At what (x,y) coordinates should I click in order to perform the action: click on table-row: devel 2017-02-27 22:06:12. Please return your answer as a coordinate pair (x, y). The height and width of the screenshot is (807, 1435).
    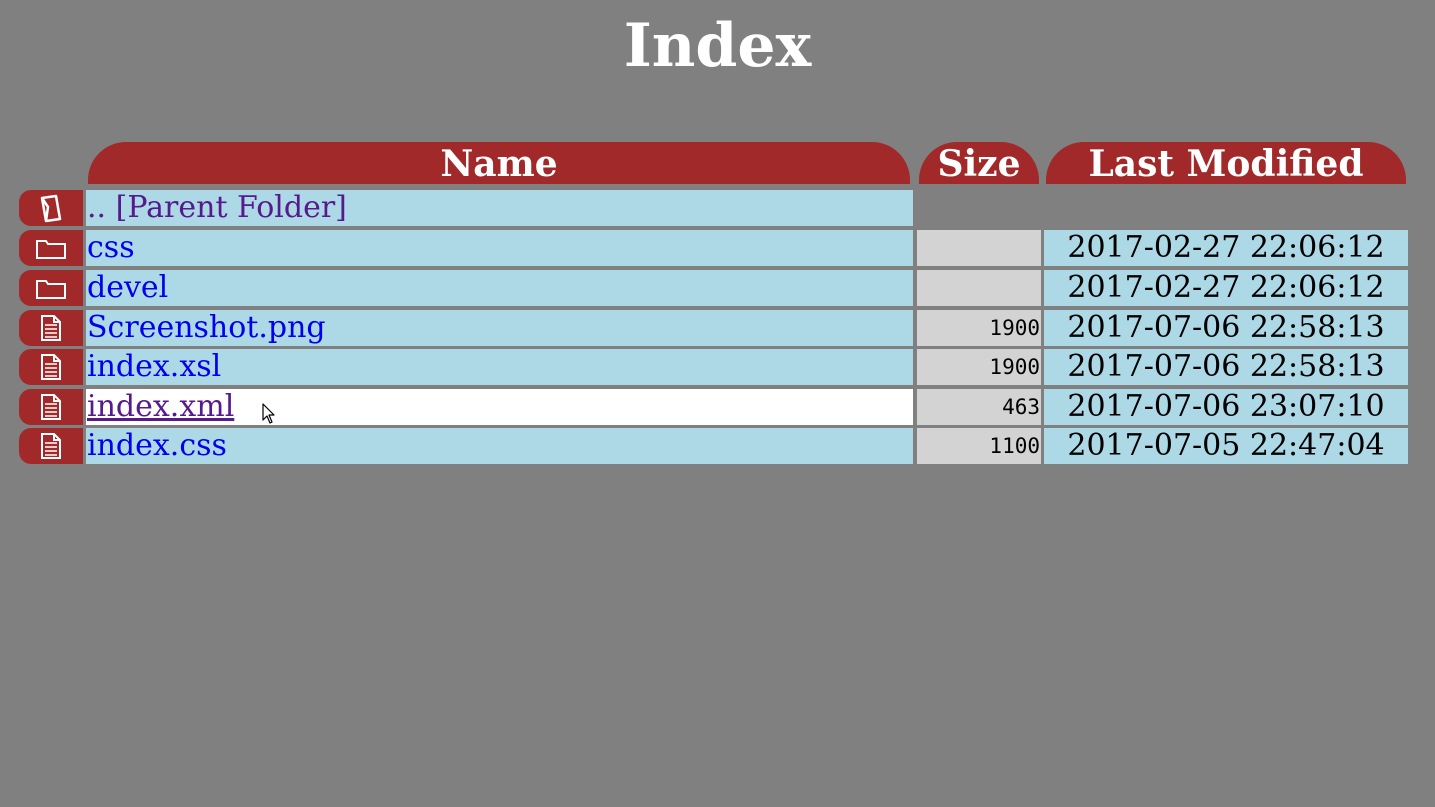
    Looking at the image, I should click on (717, 288).